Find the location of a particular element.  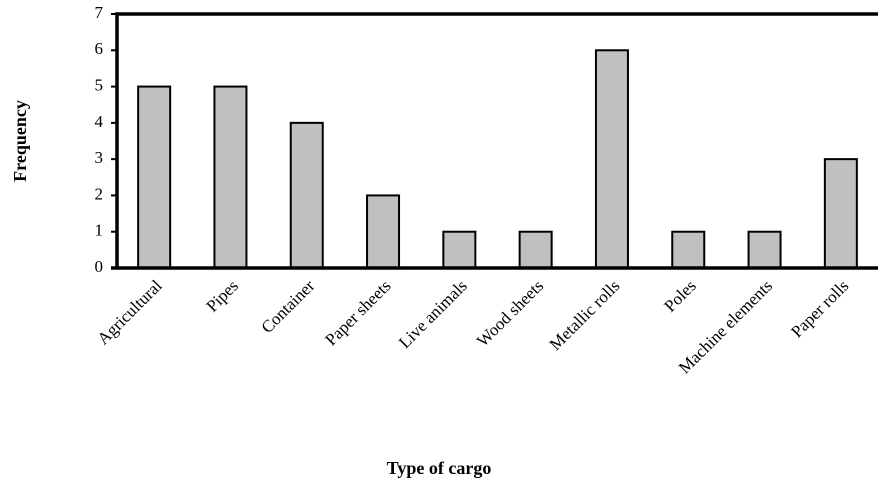

y-tick-label: 2 is located at coordinates (99, 193).